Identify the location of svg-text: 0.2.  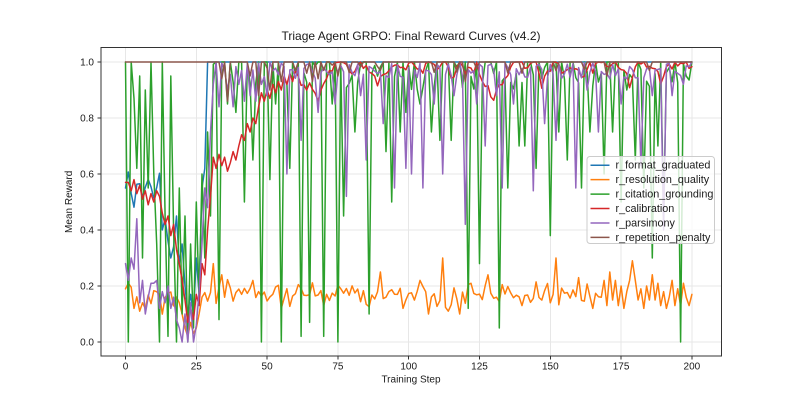
(87, 287).